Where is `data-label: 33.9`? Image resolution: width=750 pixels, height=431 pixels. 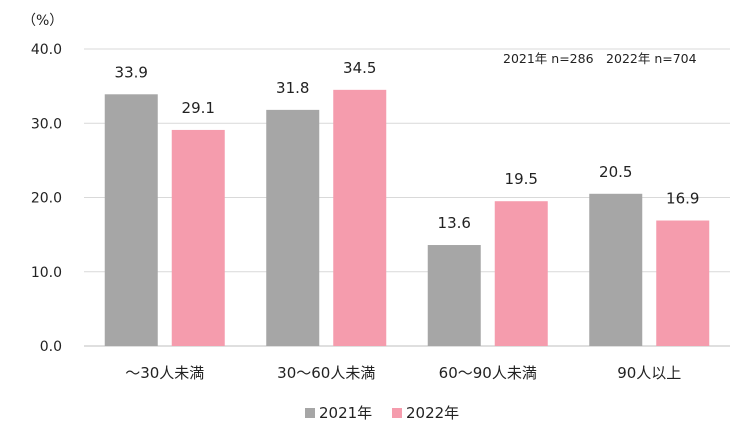 data-label: 33.9 is located at coordinates (131, 72).